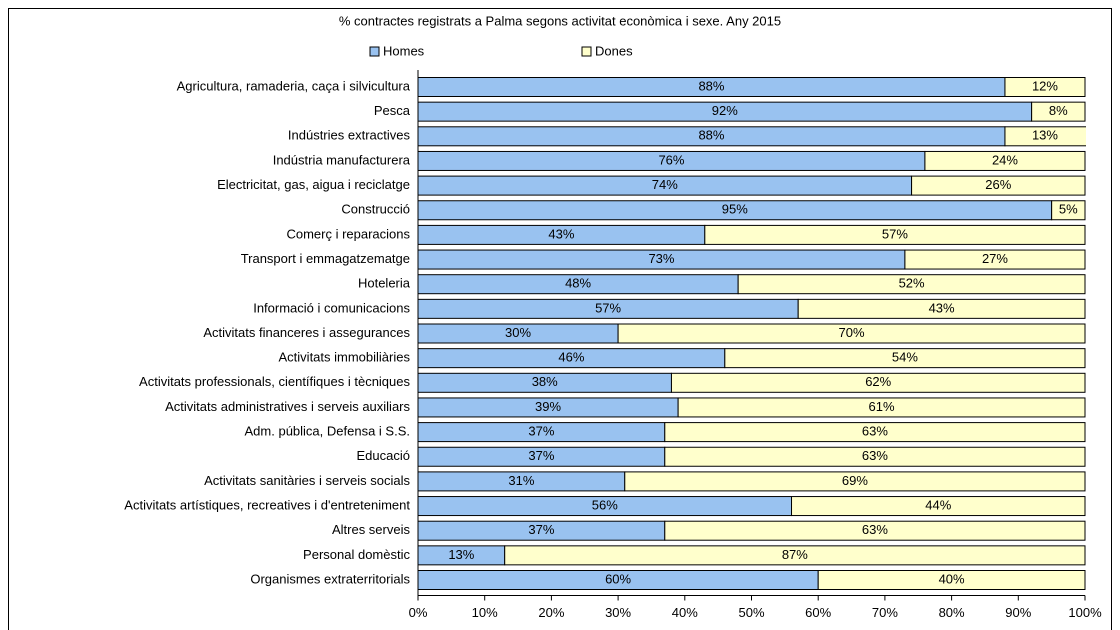 The height and width of the screenshot is (630, 1120). I want to click on data-label: 27%, so click(995, 258).